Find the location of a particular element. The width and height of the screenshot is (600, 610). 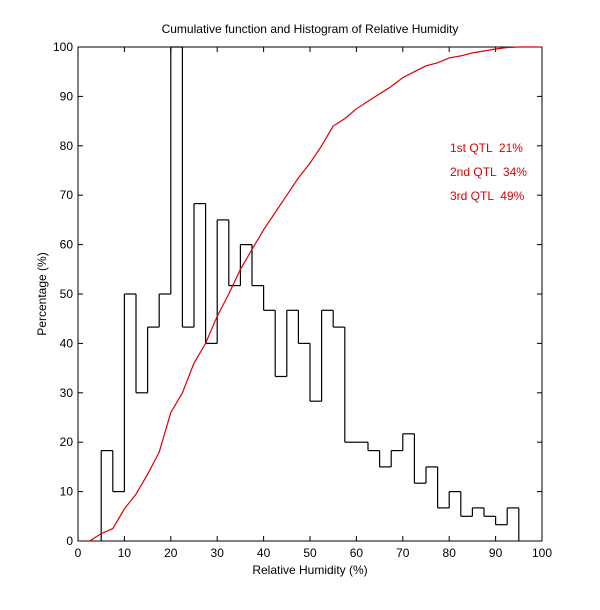

y-tick-label: 60 is located at coordinates (67, 245).